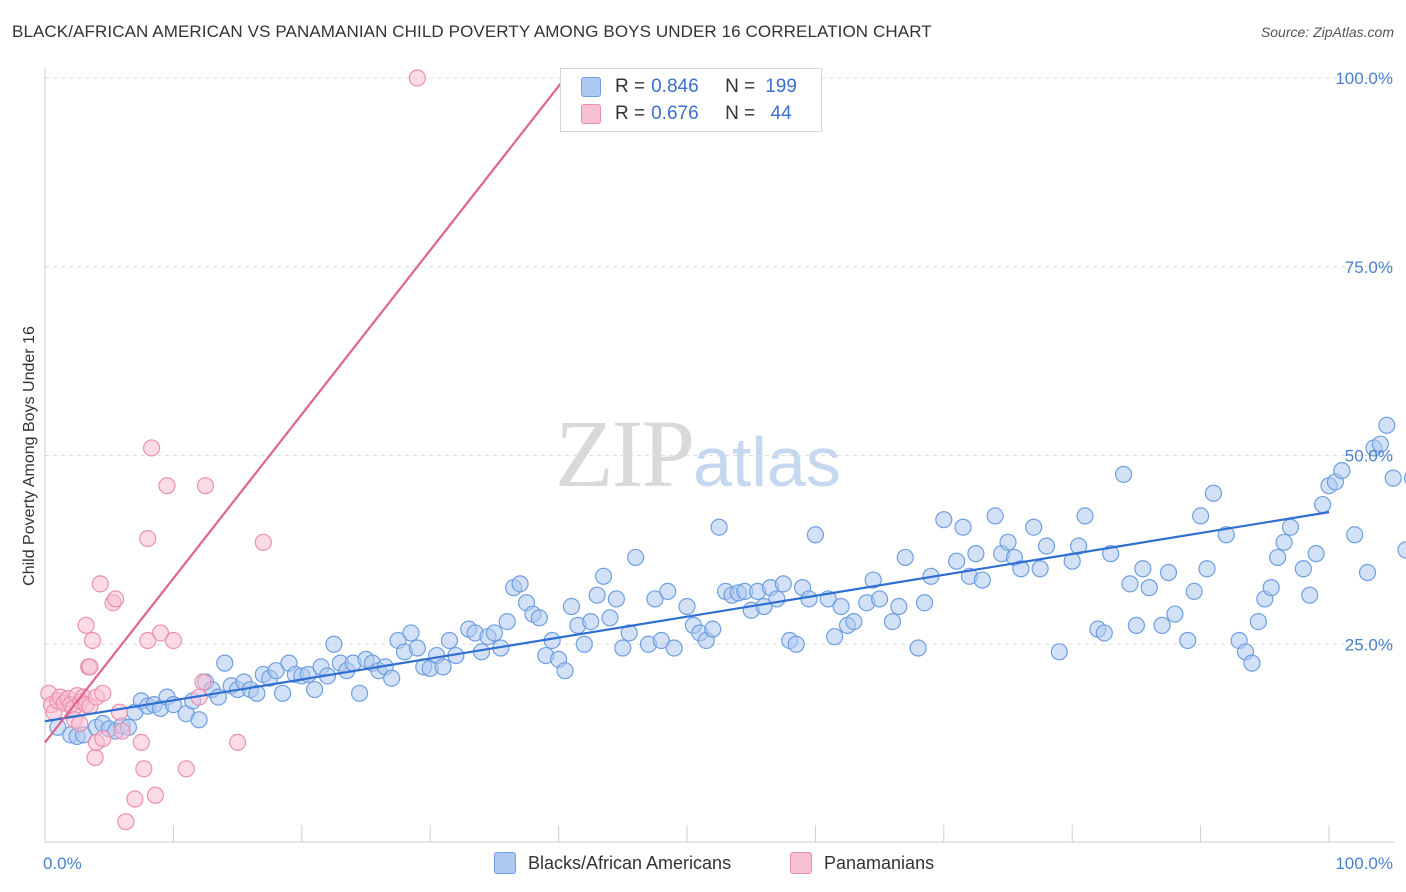 Image resolution: width=1406 pixels, height=892 pixels. Describe the element at coordinates (1369, 644) in the screenshot. I see `y-tick-label: 25.0%` at that location.